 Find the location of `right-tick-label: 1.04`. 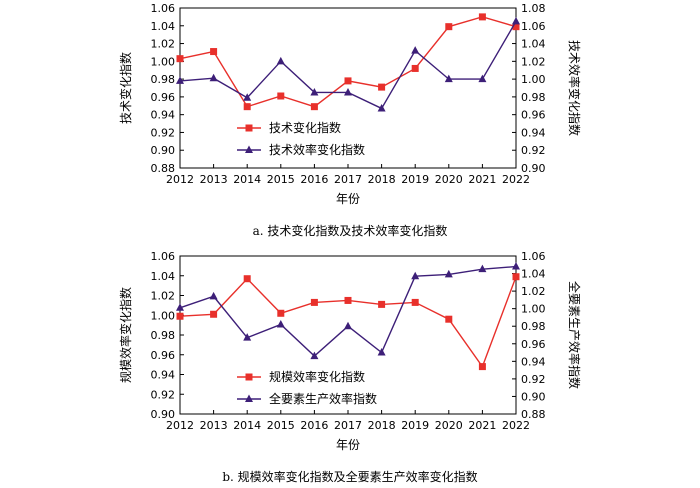

right-tick-label: 1.04 is located at coordinates (533, 274).